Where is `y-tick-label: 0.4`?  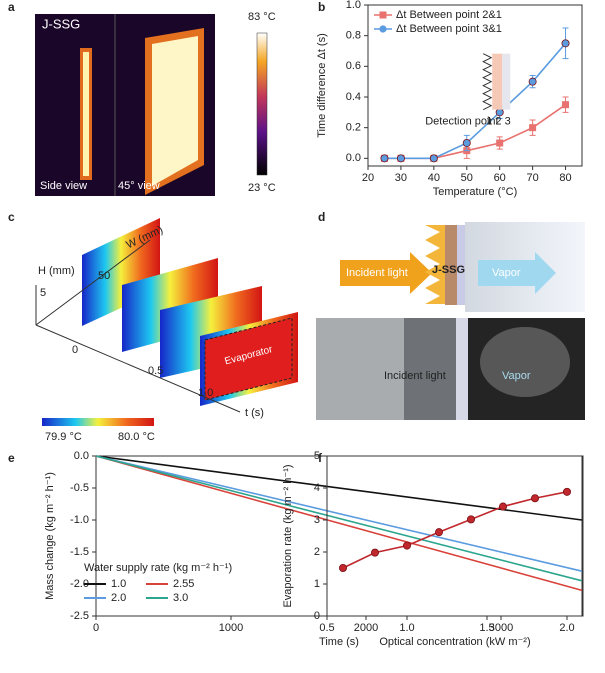
y-tick-label: 0.4 is located at coordinates (353, 97).